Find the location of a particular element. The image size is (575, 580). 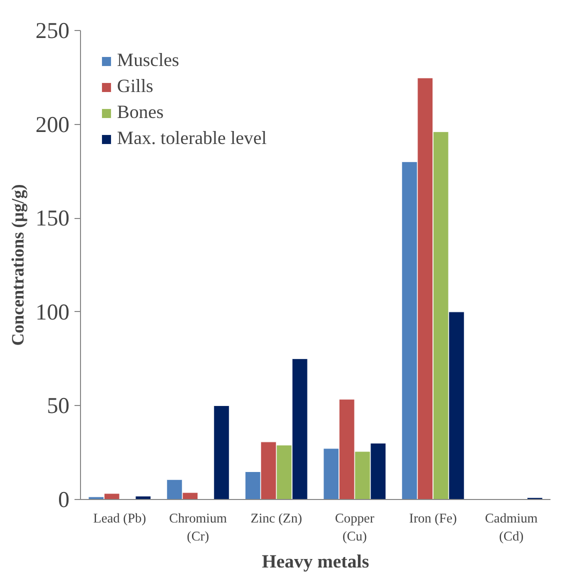

y-tick-label: 200 is located at coordinates (53, 124).